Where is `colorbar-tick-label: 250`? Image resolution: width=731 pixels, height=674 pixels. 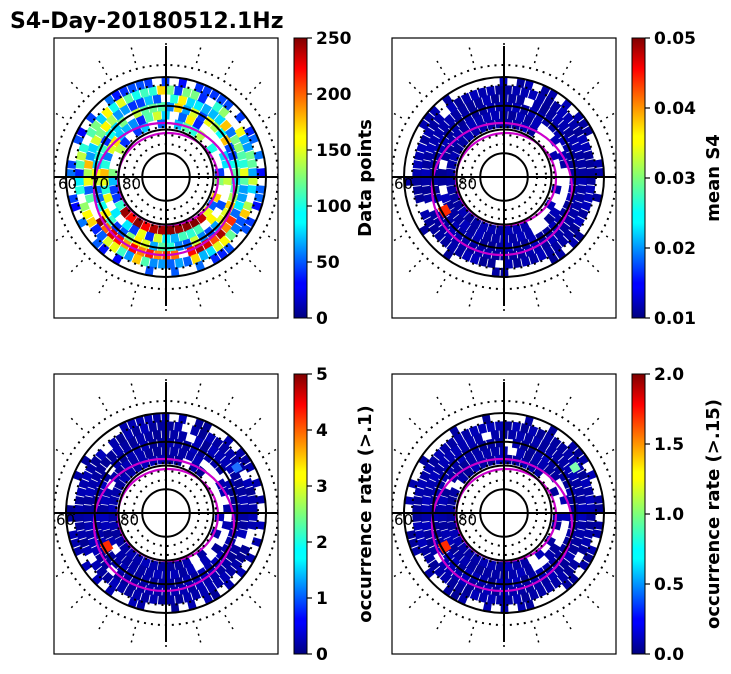 colorbar-tick-label: 250 is located at coordinates (334, 39).